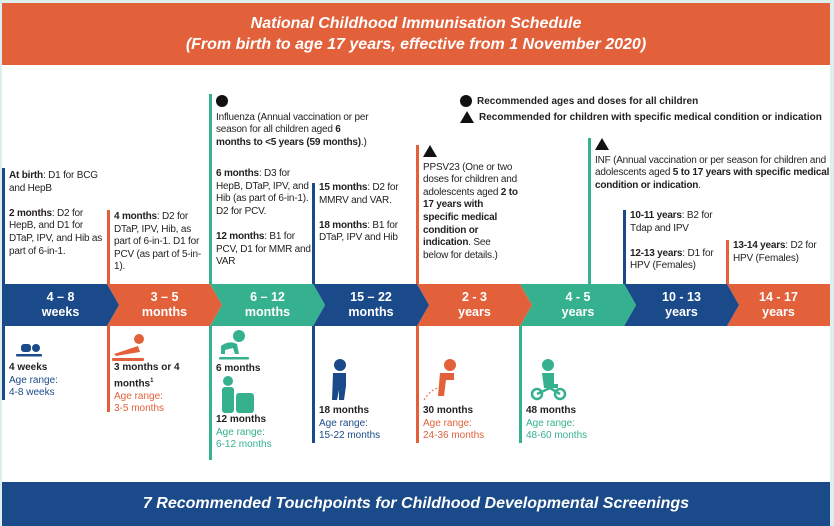  I want to click on touchpoint-age: 3 months or 4 months, so click(147, 375).